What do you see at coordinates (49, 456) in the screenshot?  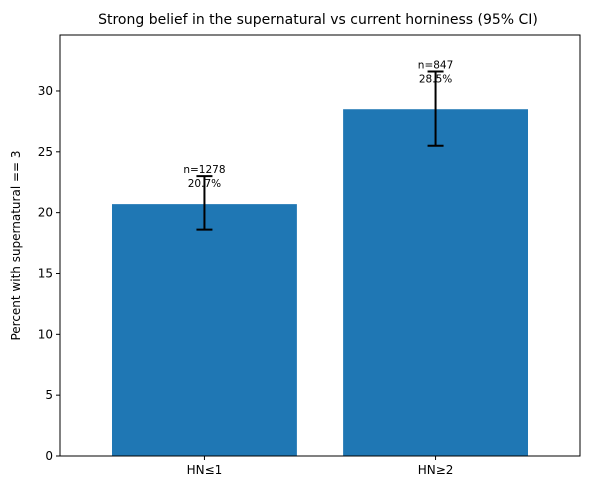 I see `y-tick-label-0: 0` at bounding box center [49, 456].